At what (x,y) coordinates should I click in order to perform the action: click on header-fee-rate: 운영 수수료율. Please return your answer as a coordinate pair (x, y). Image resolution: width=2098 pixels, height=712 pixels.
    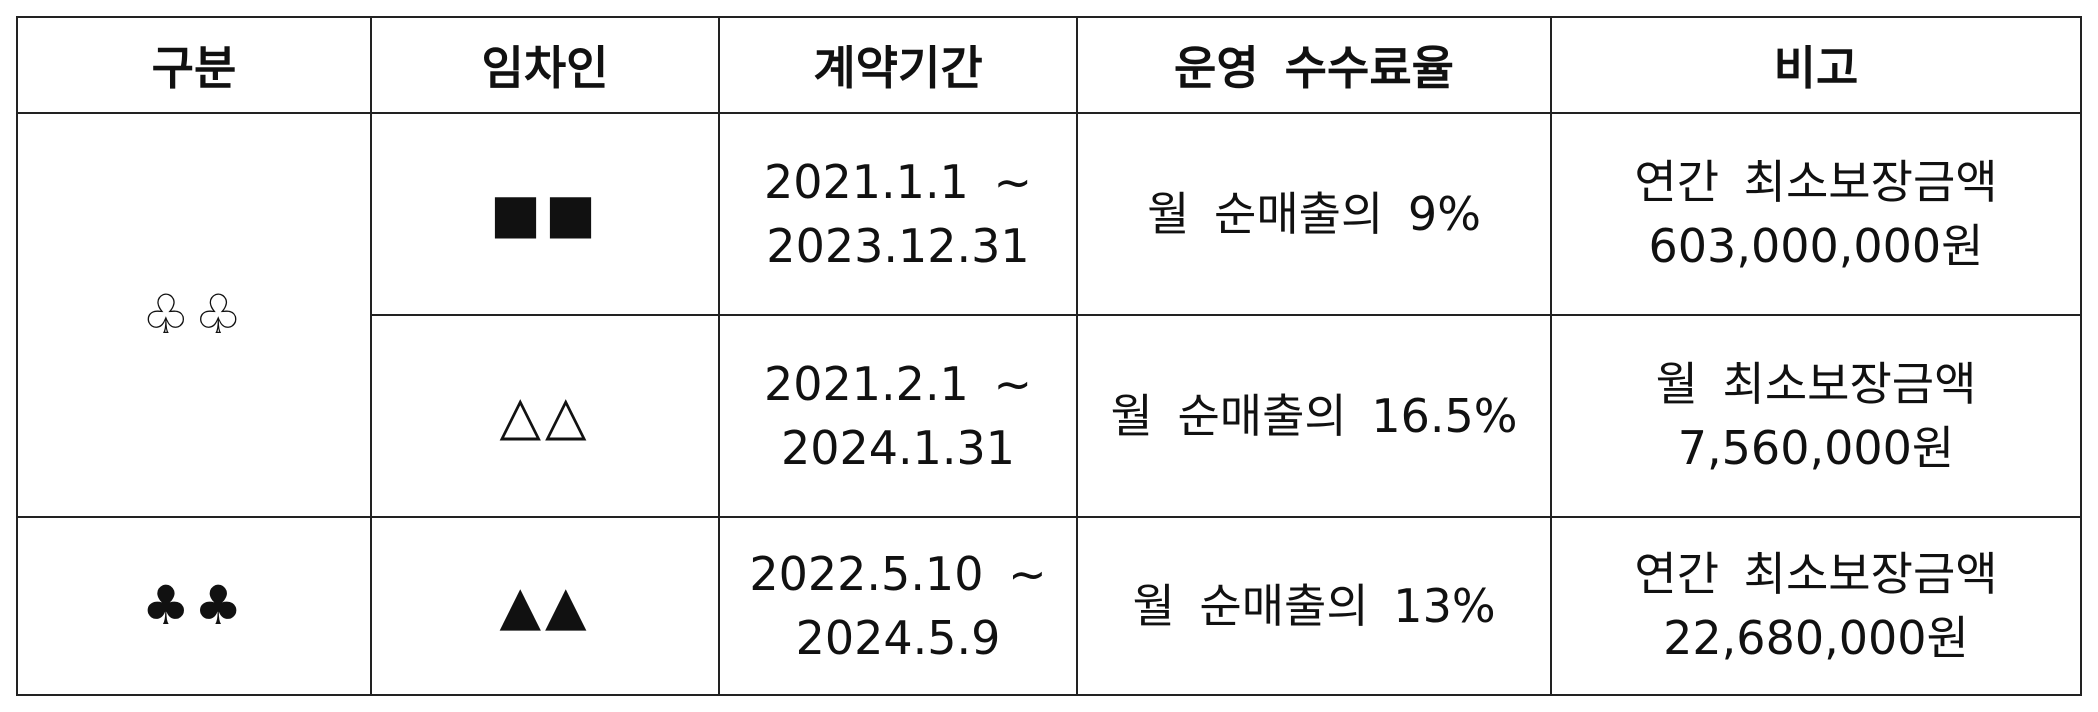
    Looking at the image, I should click on (1314, 65).